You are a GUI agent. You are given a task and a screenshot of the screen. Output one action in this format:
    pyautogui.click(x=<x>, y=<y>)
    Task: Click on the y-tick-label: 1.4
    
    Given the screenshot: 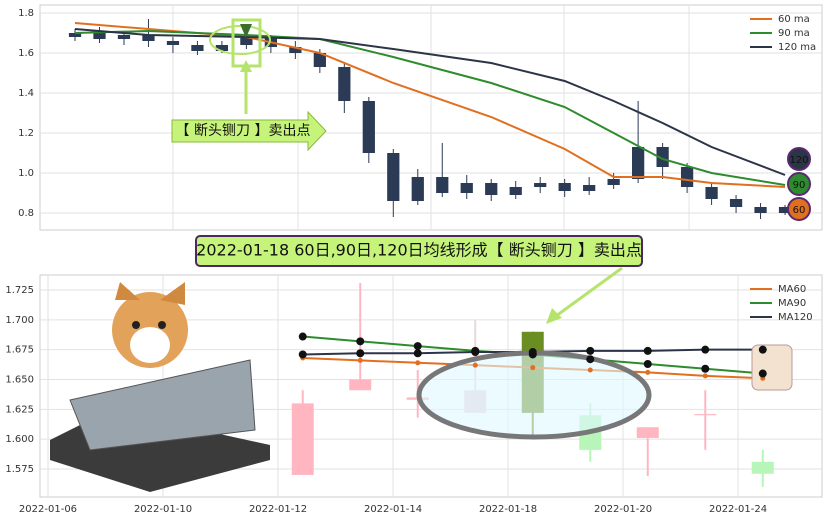 What is the action you would take?
    pyautogui.click(x=26, y=93)
    